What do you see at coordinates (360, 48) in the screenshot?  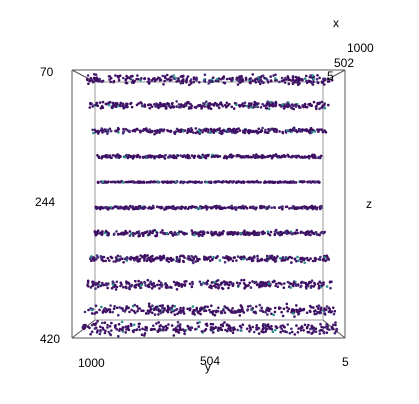 I see `x-tick-label-1000: 1000` at bounding box center [360, 48].